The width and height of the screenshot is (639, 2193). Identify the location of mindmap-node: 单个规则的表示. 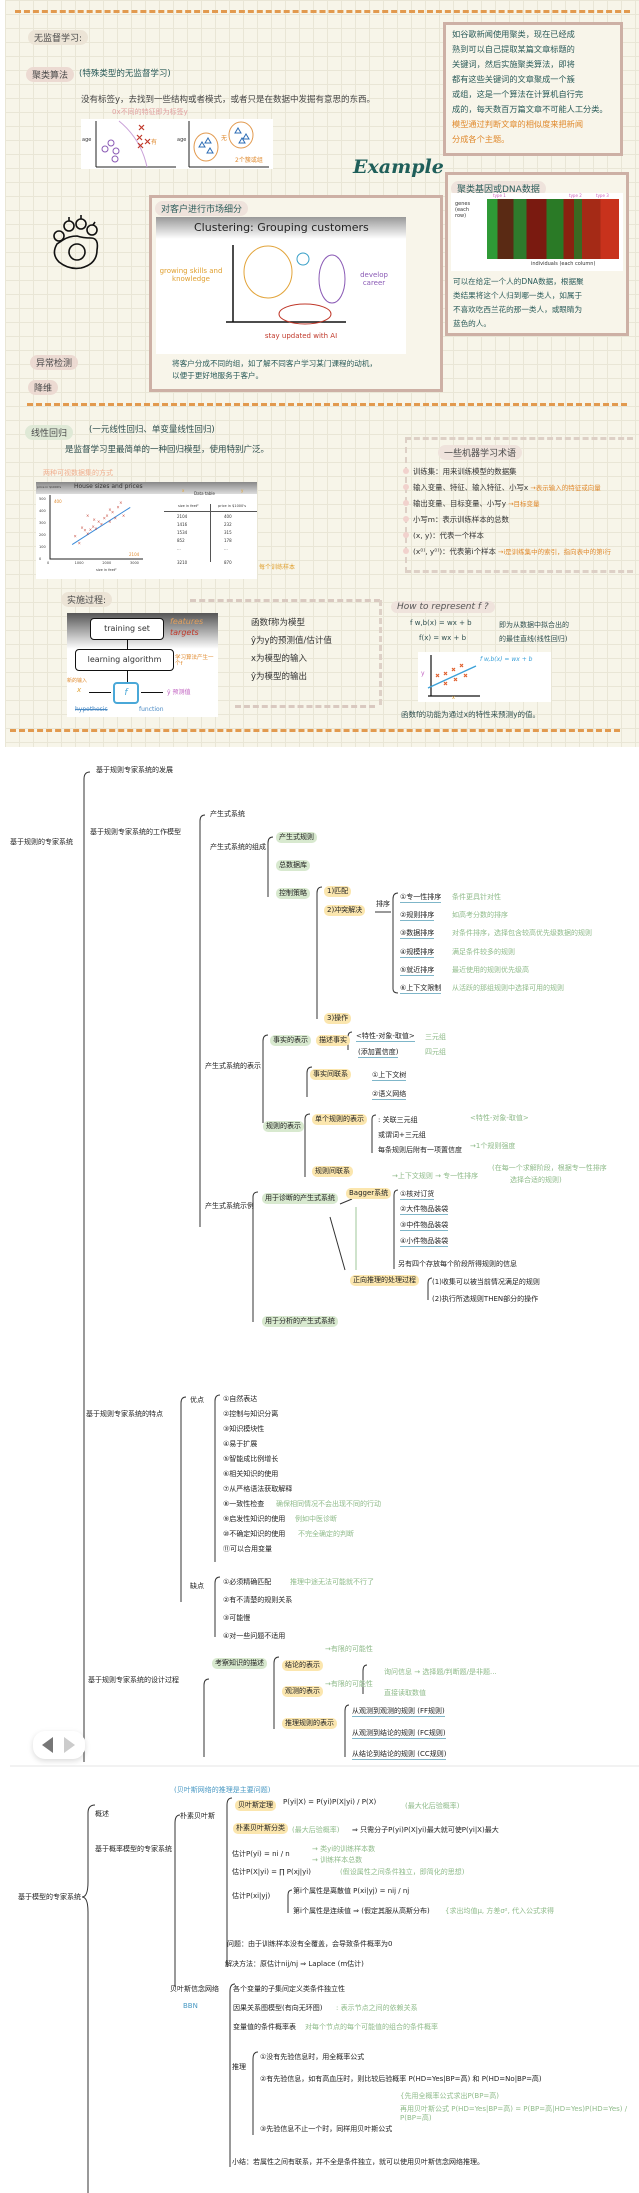
(339, 1120).